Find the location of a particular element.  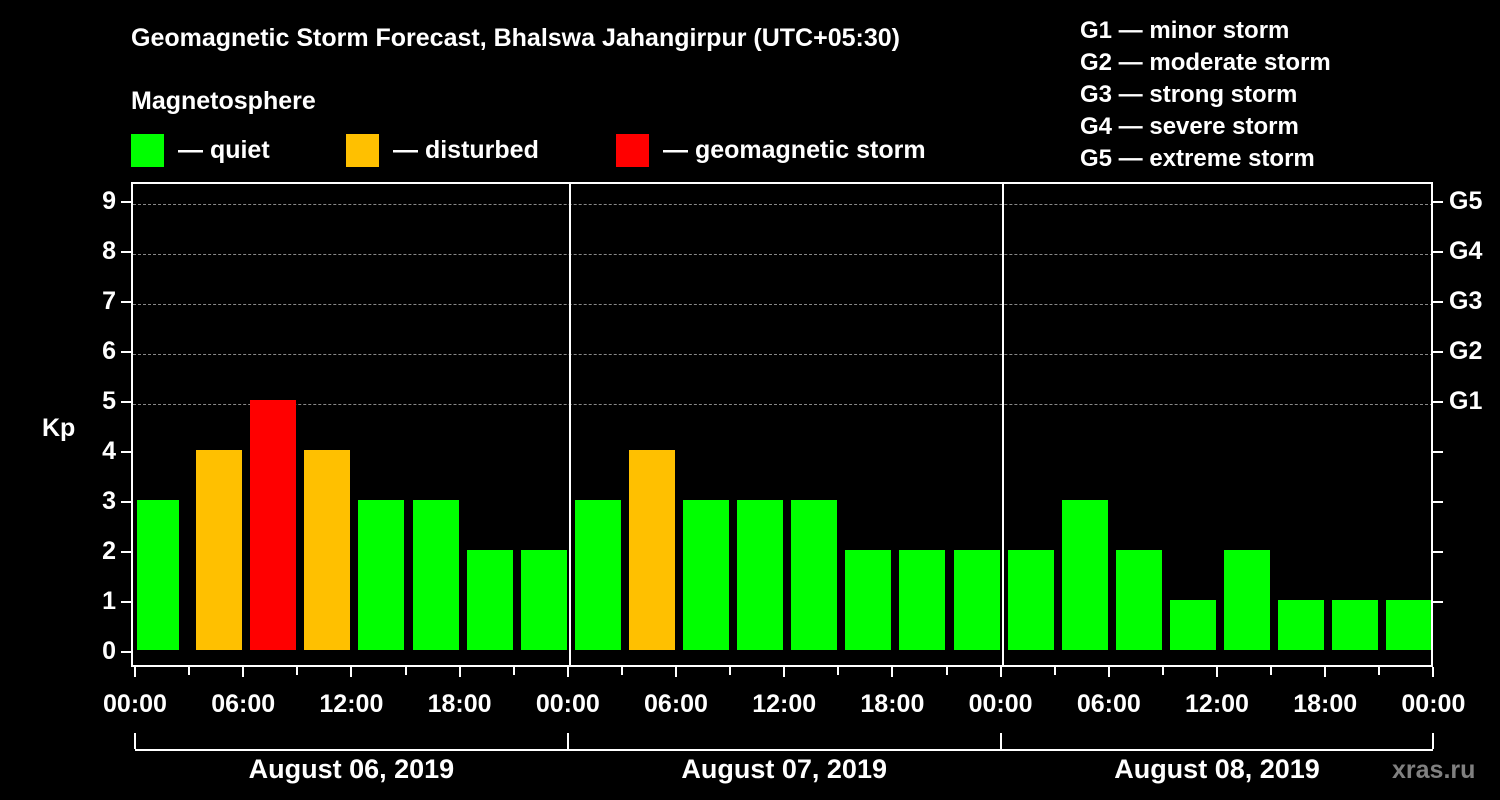

g-level-label: G2 is located at coordinates (1466, 351).